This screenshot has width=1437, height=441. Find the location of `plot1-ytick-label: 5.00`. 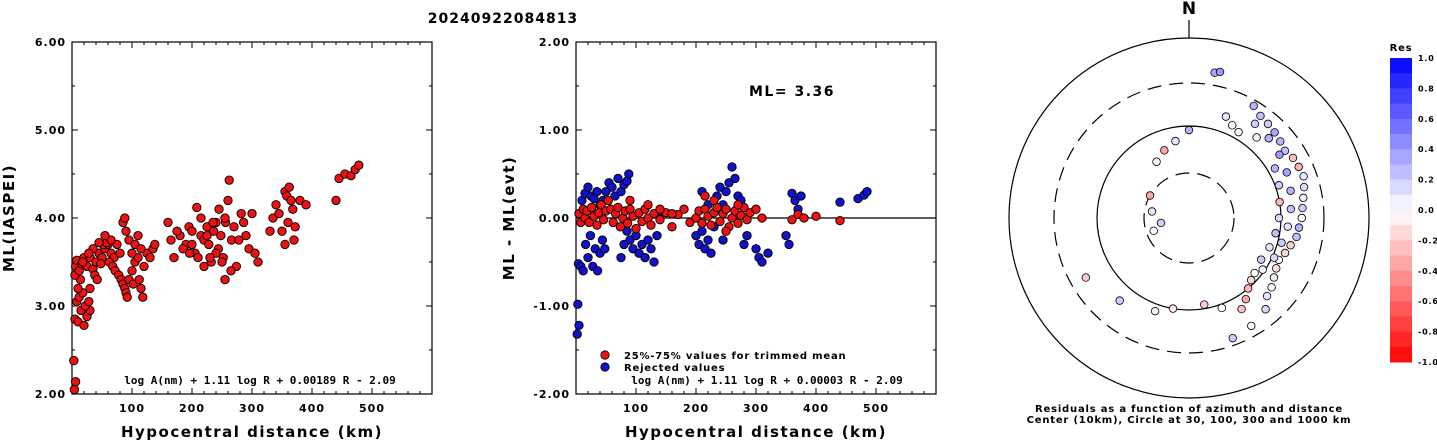

plot1-ytick-label: 5.00 is located at coordinates (50, 130).